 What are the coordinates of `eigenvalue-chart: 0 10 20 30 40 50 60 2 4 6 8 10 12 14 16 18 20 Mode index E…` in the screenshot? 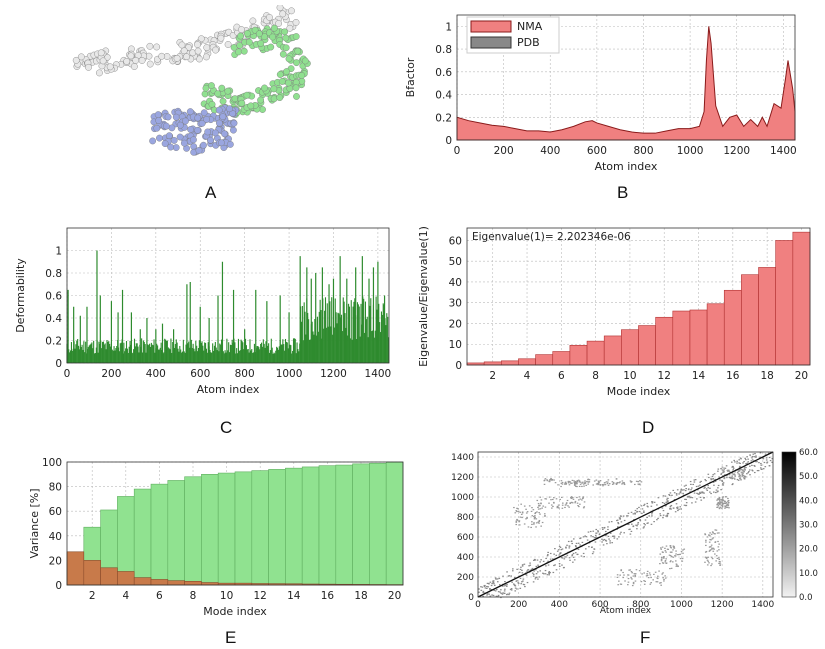 It's located at (614, 312).